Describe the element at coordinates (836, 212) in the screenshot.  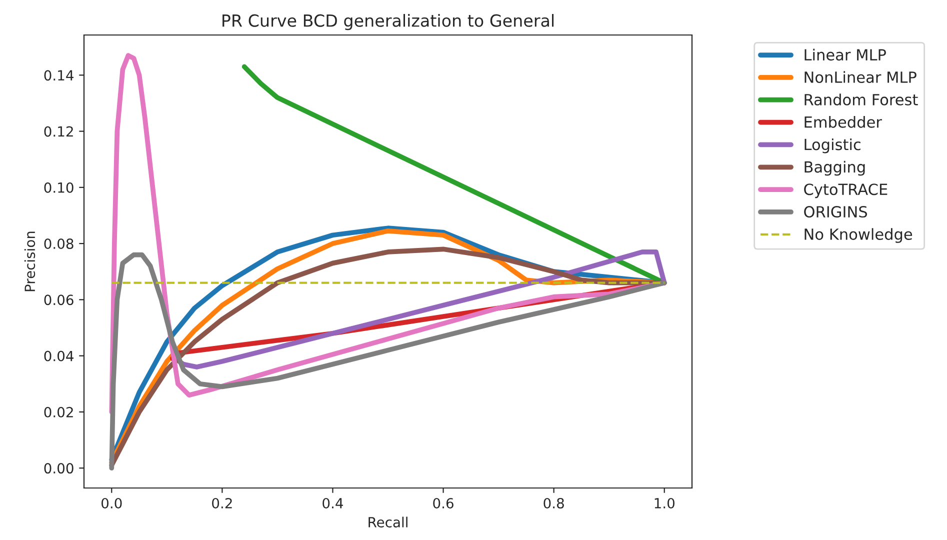
I see `legend-label: ORIGINS` at that location.